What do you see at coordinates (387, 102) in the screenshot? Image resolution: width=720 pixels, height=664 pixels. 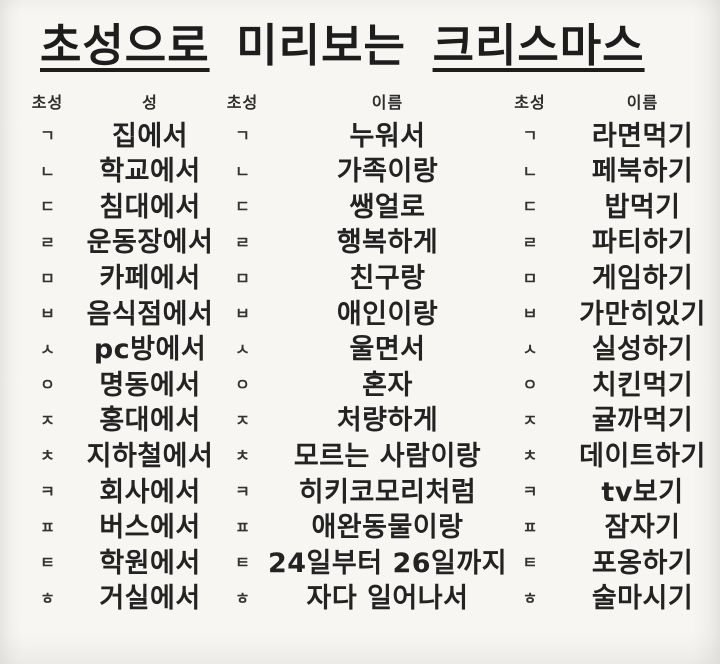 I see `header-ireum-1: 이름` at bounding box center [387, 102].